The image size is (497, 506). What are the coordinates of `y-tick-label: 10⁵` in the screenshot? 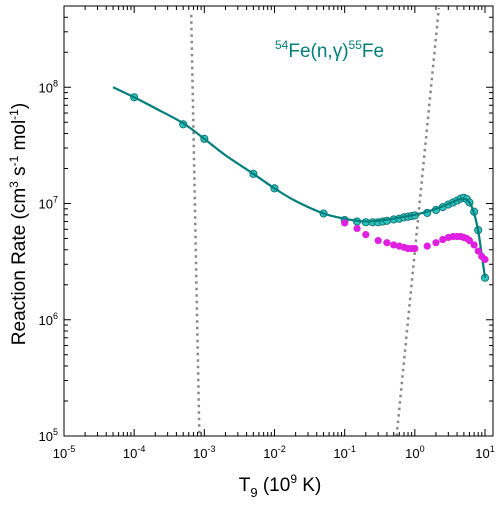 It's located at (48, 435).